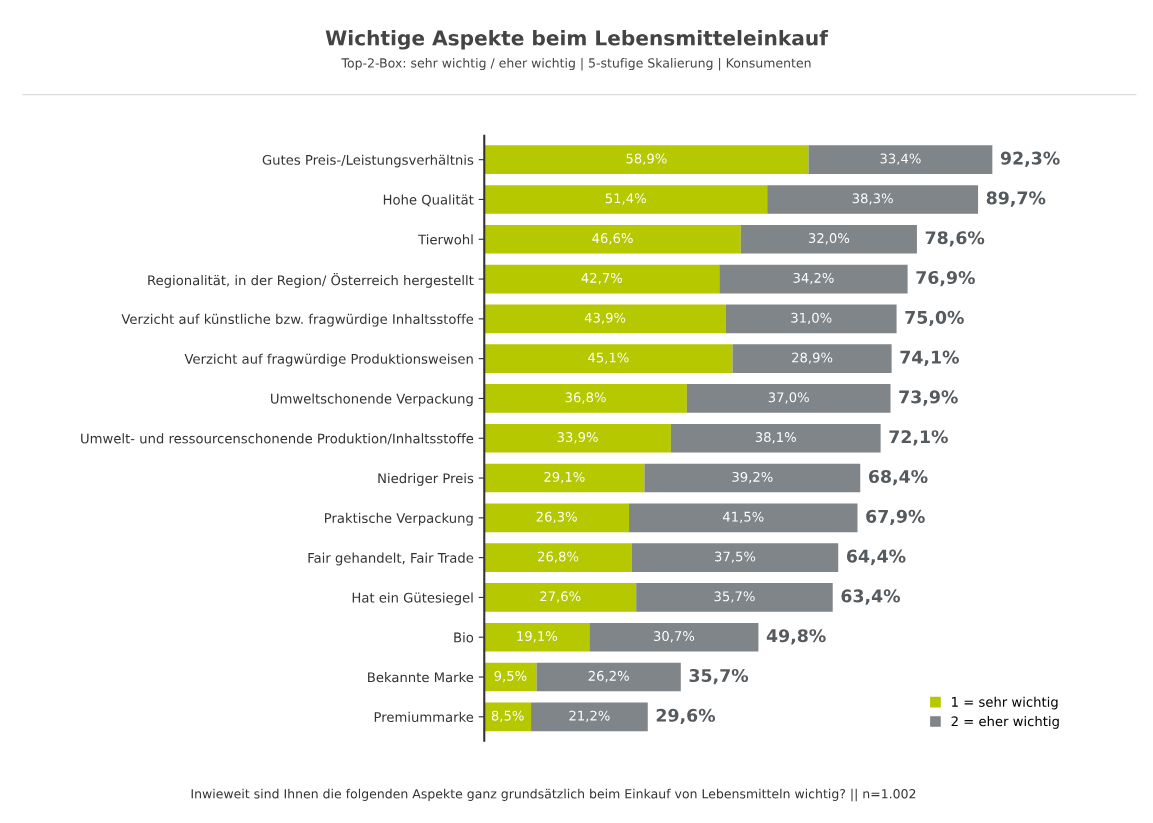  I want to click on data-label: 45,1%, so click(608, 358).